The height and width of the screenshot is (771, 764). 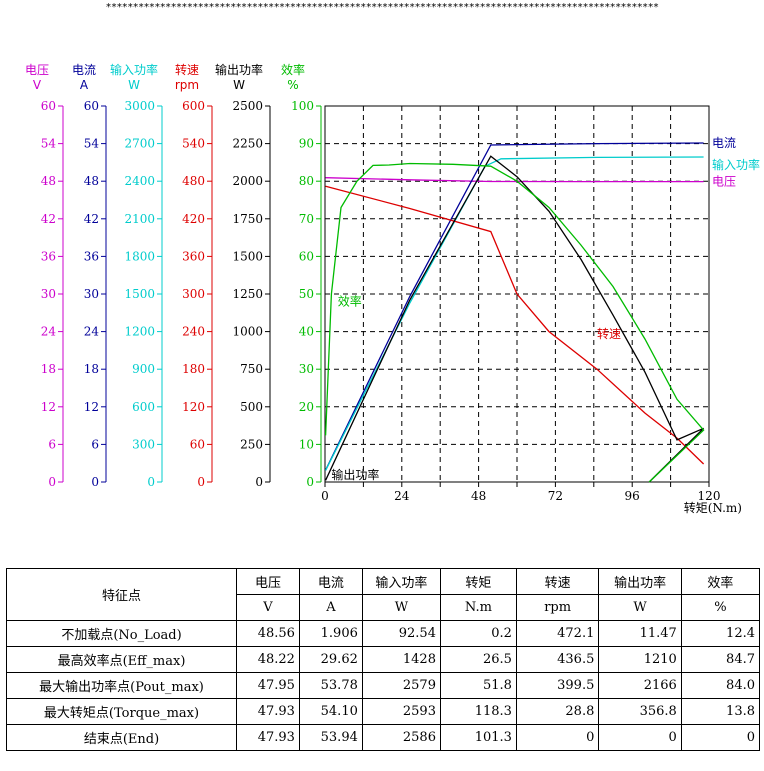 I want to click on table-cell: 47.93, so click(x=268, y=711).